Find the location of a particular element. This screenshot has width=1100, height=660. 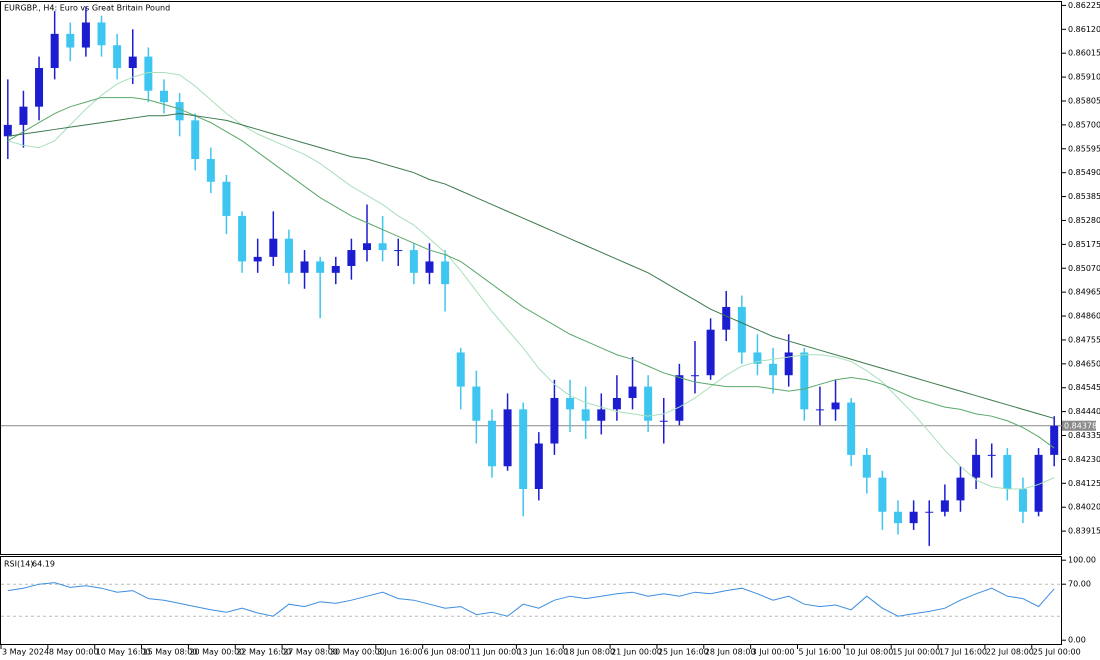

y-tick-label: 0.84125 is located at coordinates (1084, 483).